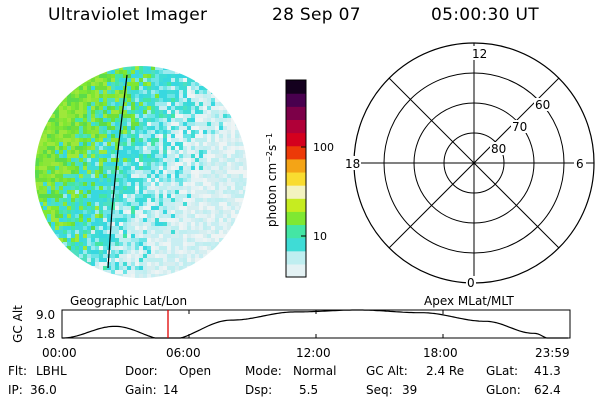 This screenshot has height=400, width=600. Describe the element at coordinates (523, 390) in the screenshot. I see `info-glon: GLon: 62.4` at that location.